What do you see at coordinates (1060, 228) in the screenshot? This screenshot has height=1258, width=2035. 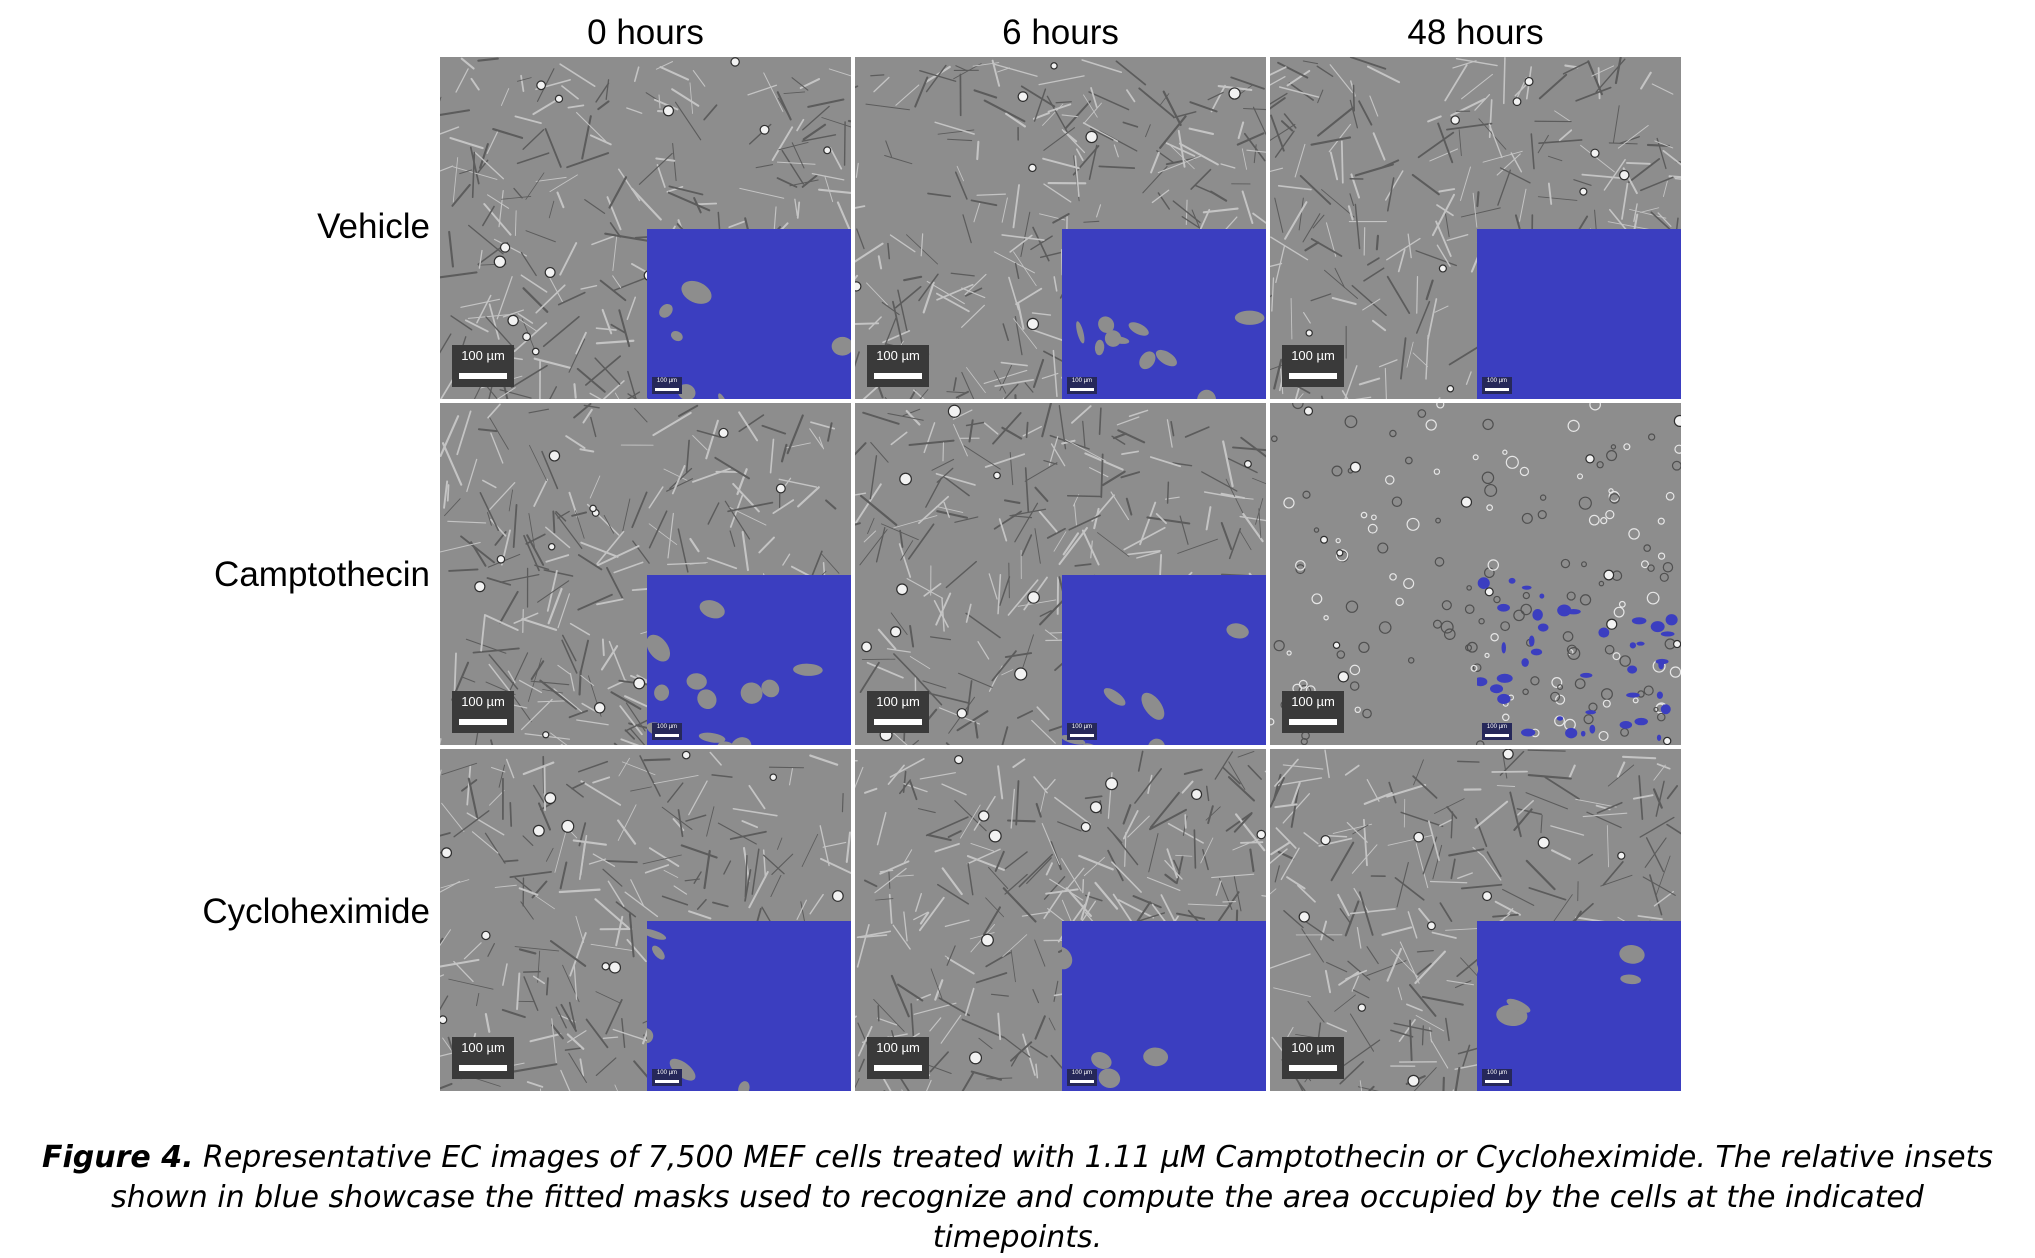 I see `panel-vehicle-6h: 100 µm 100 µm` at bounding box center [1060, 228].